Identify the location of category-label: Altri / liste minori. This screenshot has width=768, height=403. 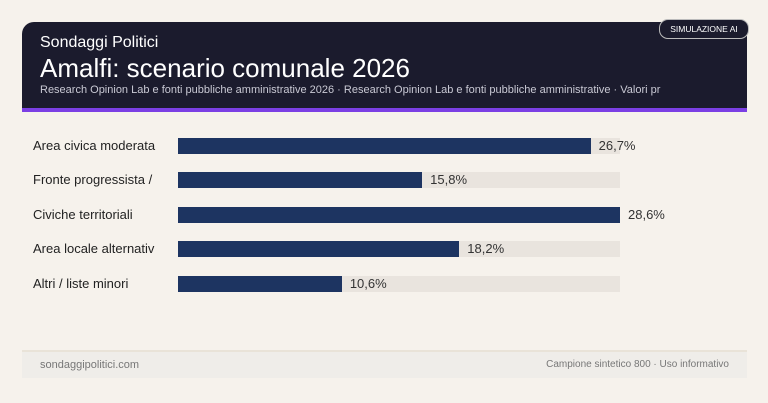
(81, 283).